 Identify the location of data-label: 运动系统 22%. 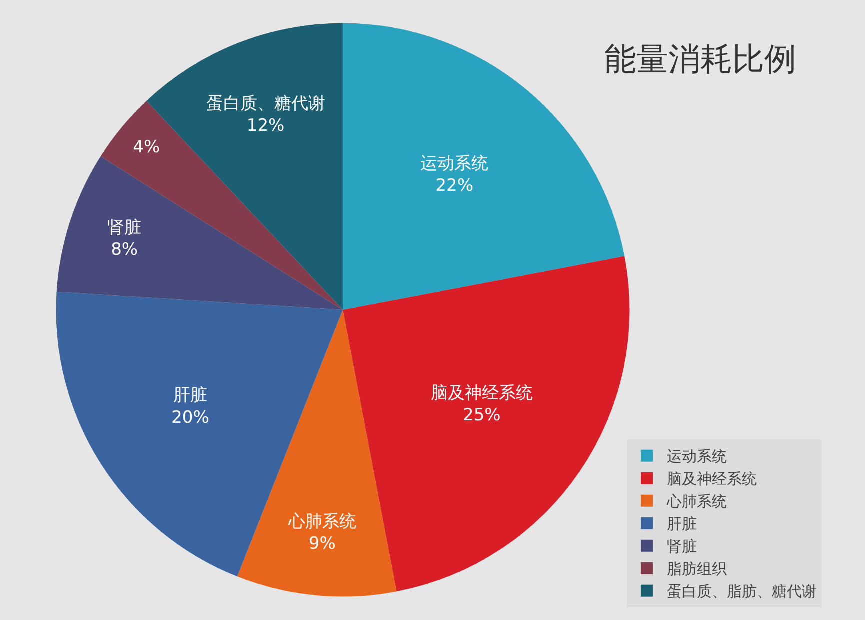
(454, 175).